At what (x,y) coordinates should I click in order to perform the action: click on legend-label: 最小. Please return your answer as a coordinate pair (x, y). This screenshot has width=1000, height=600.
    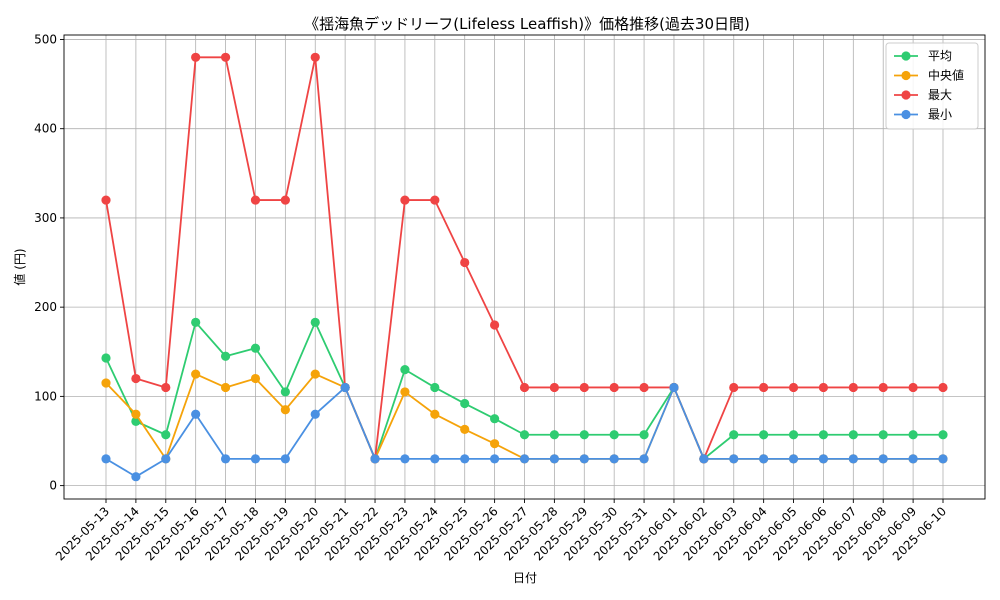
    Looking at the image, I should click on (940, 115).